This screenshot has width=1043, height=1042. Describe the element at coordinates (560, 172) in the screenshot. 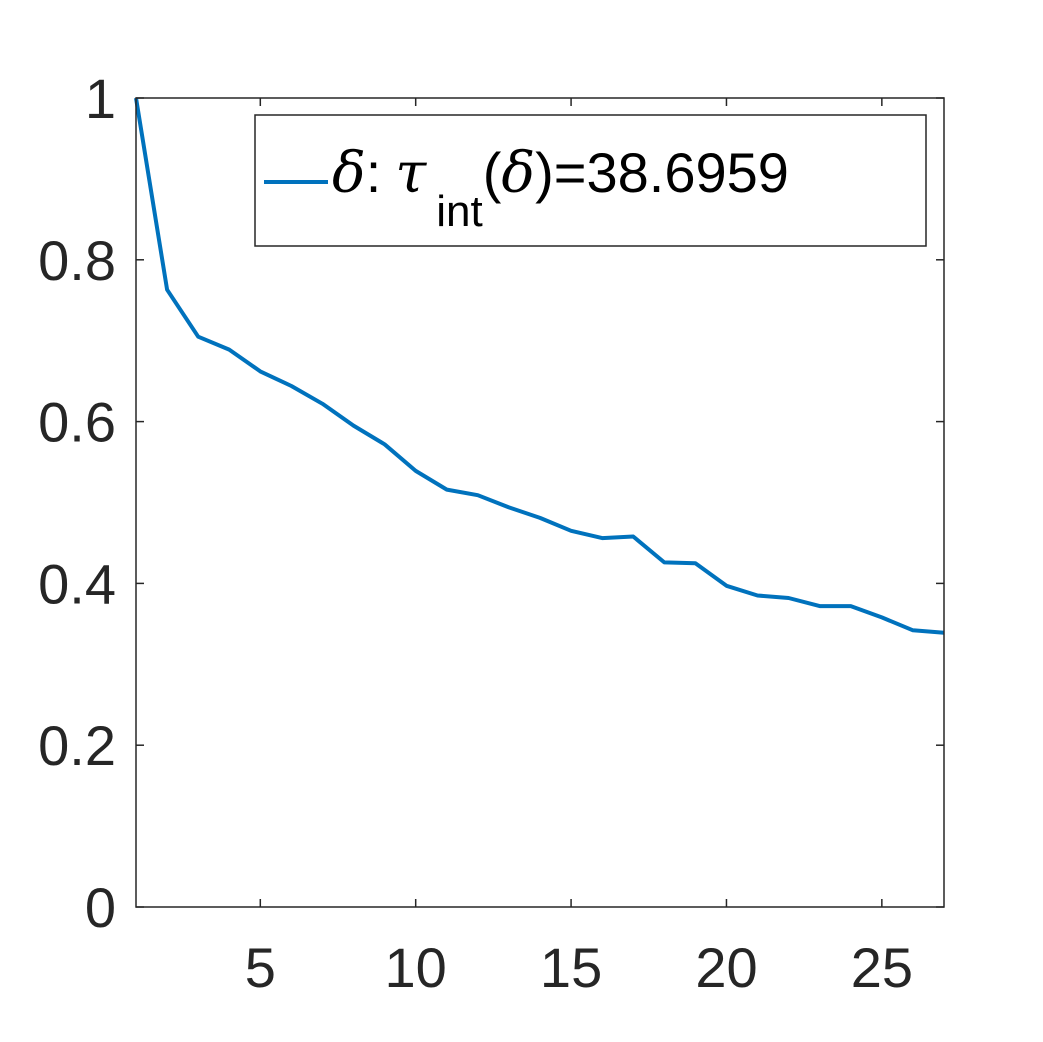

I see `legend-paren-close: )=` at that location.